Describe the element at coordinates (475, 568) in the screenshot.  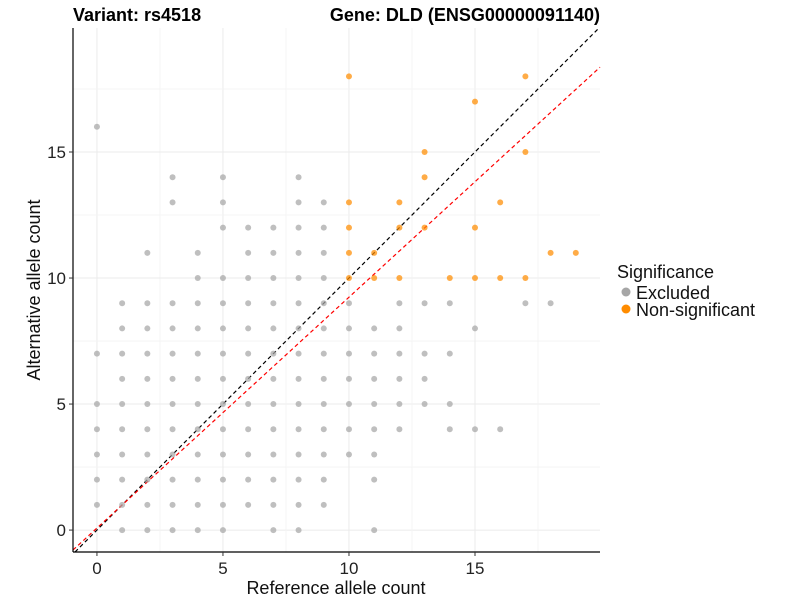
I see `x-tick-label: 15` at that location.